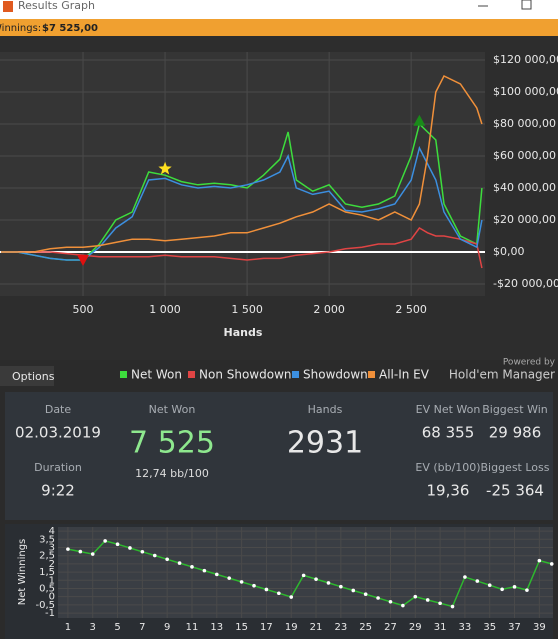 The height and width of the screenshot is (639, 558). I want to click on x-tick-label: 17, so click(266, 627).